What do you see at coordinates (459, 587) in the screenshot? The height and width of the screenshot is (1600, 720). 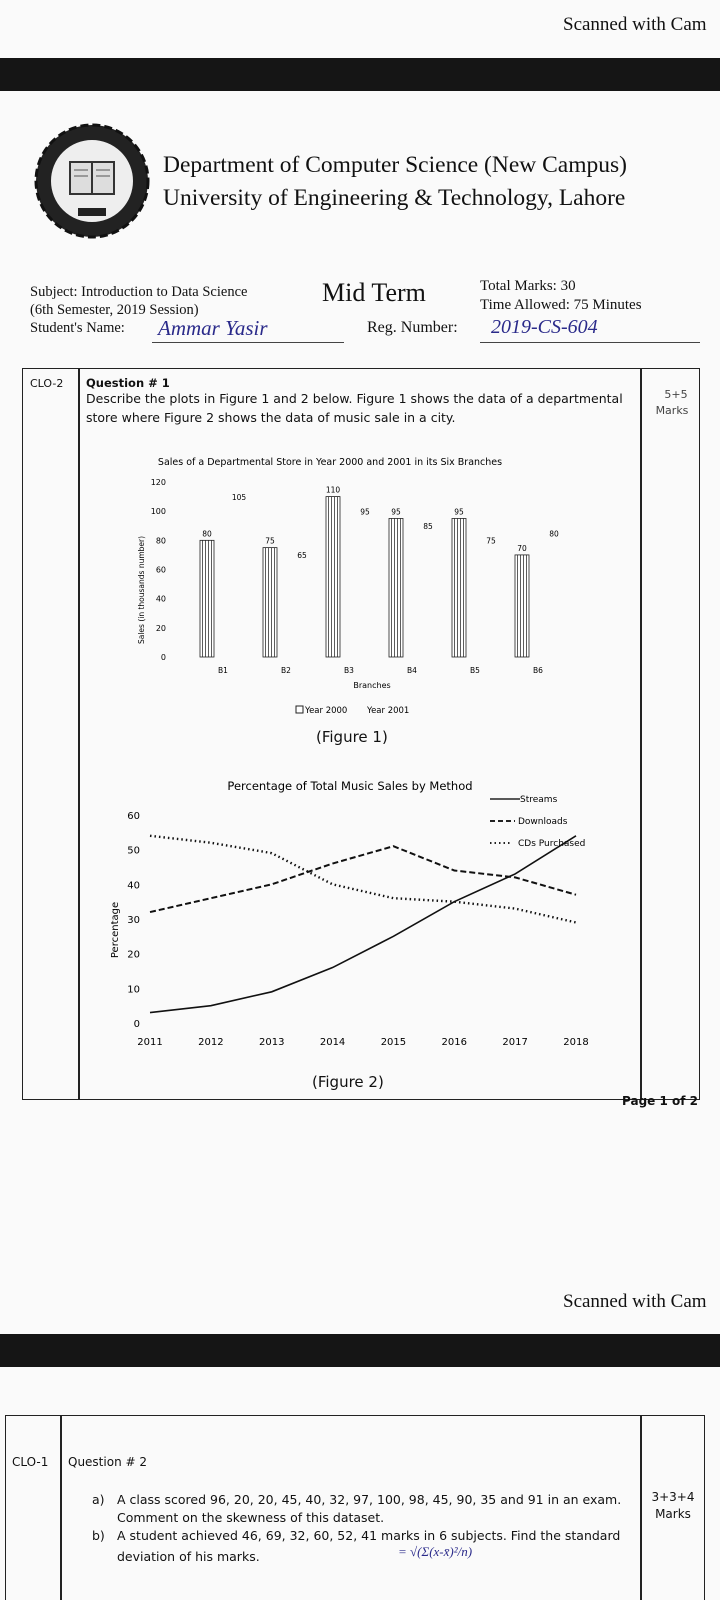 I see `figure1-bar-b5-year-2000` at bounding box center [459, 587].